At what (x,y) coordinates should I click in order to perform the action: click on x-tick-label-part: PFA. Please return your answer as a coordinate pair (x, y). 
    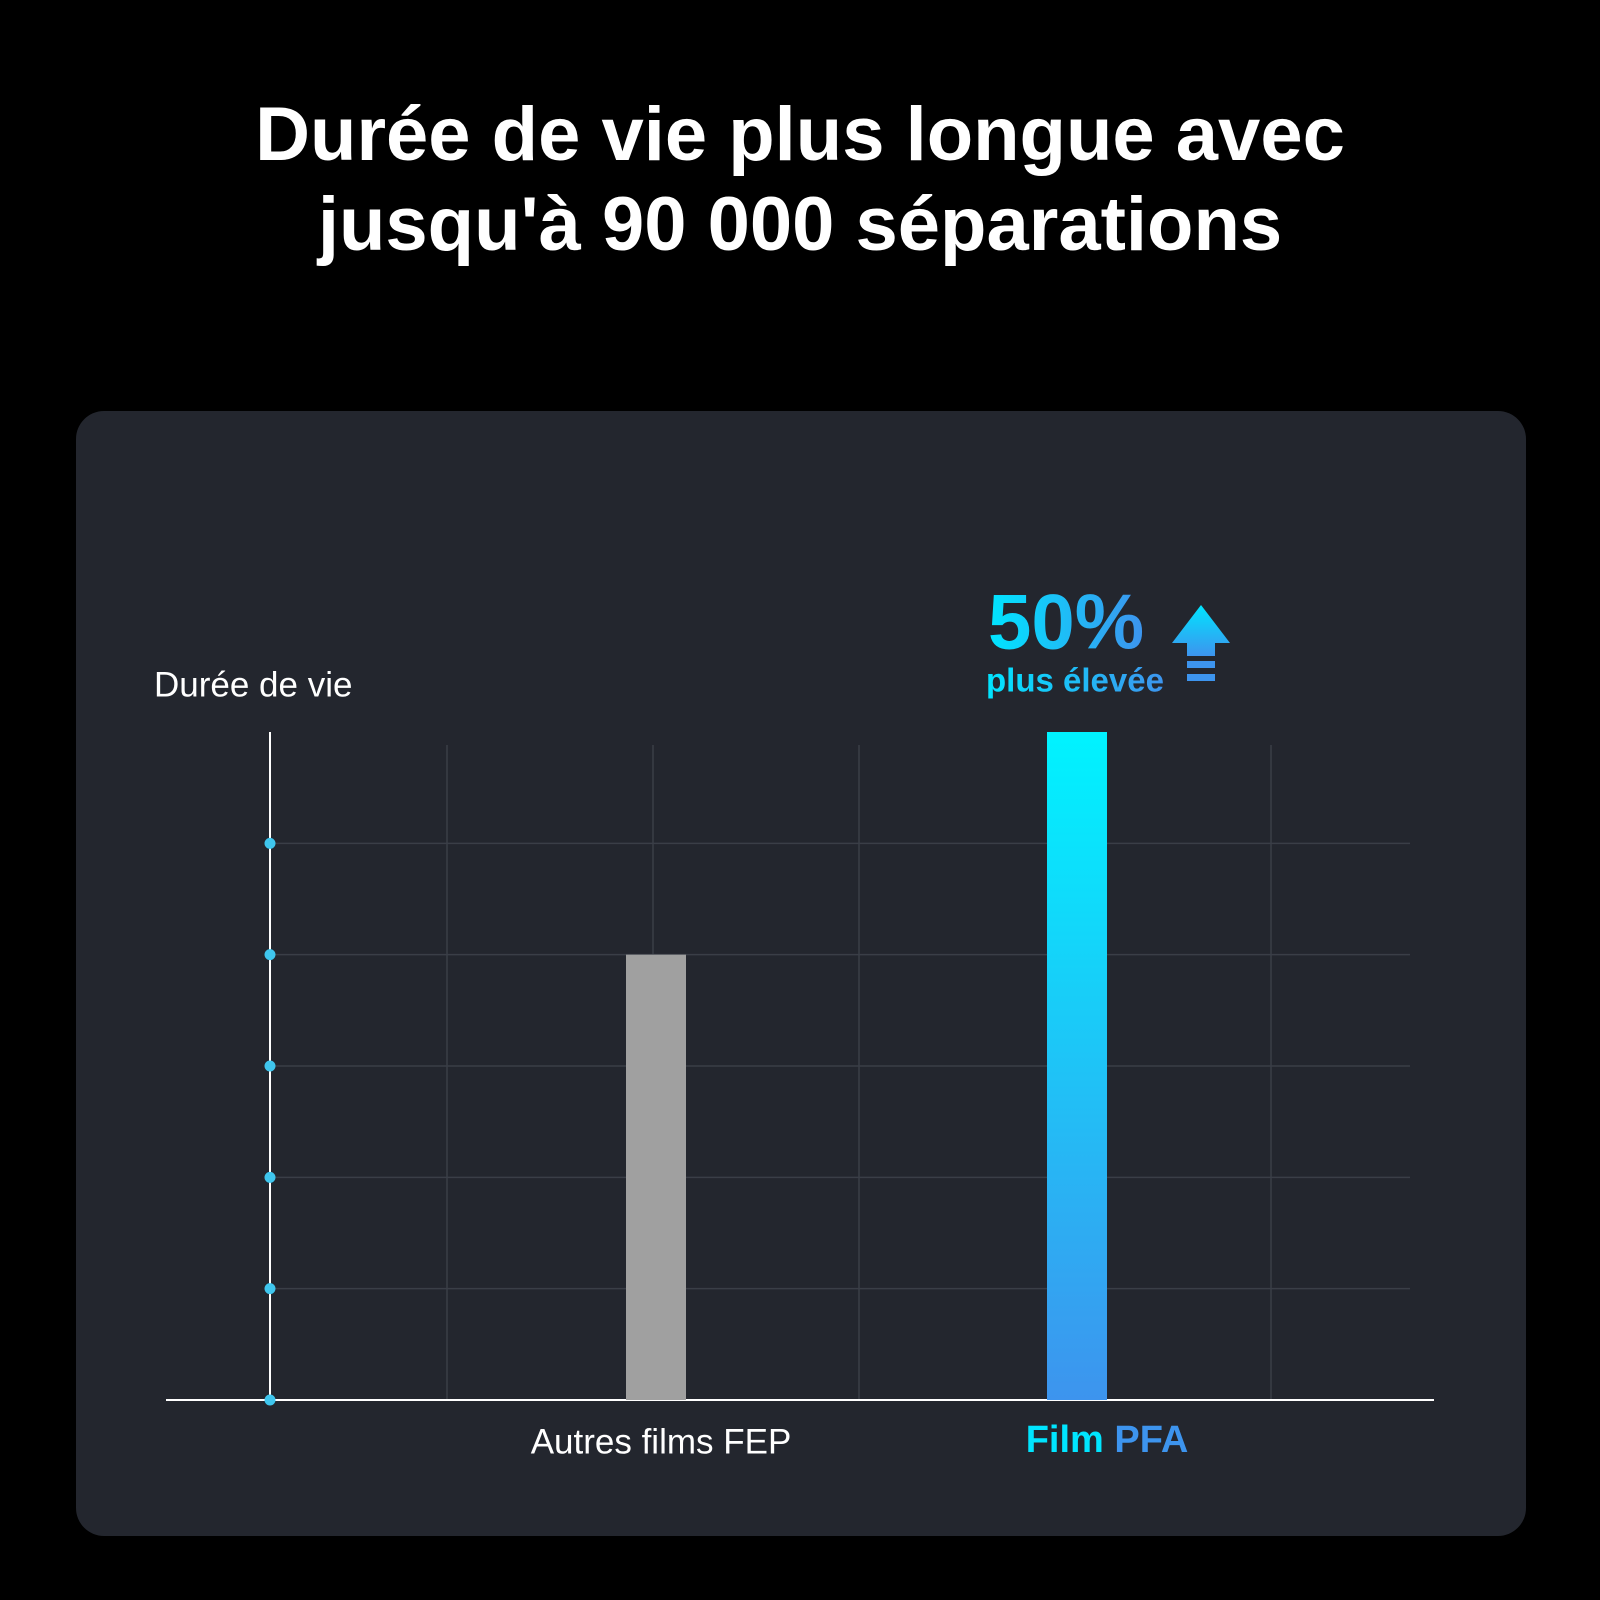
    Looking at the image, I should click on (1151, 1440).